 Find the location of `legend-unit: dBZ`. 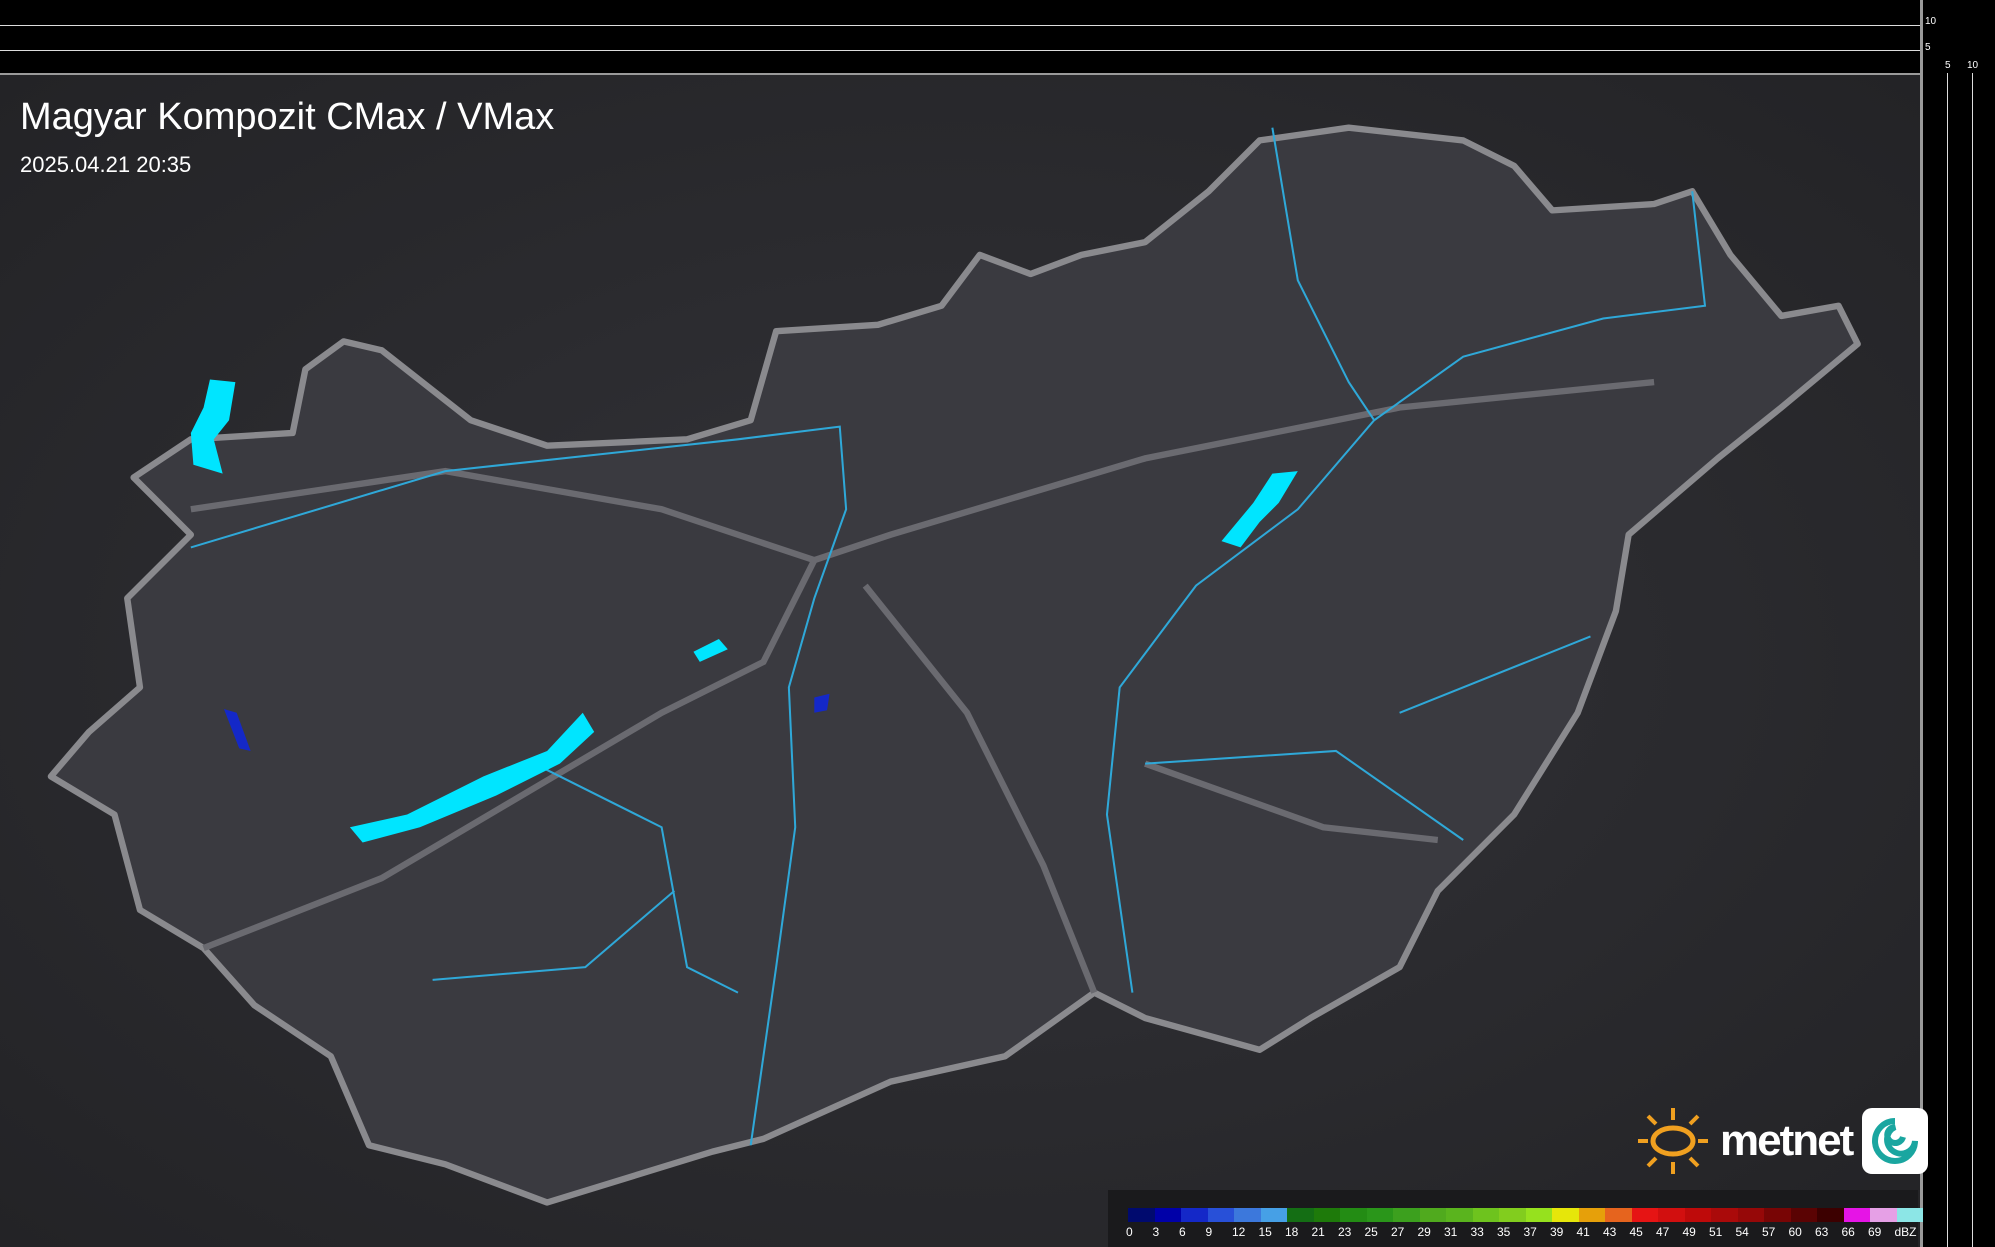

legend-unit: dBZ is located at coordinates (1905, 1232).